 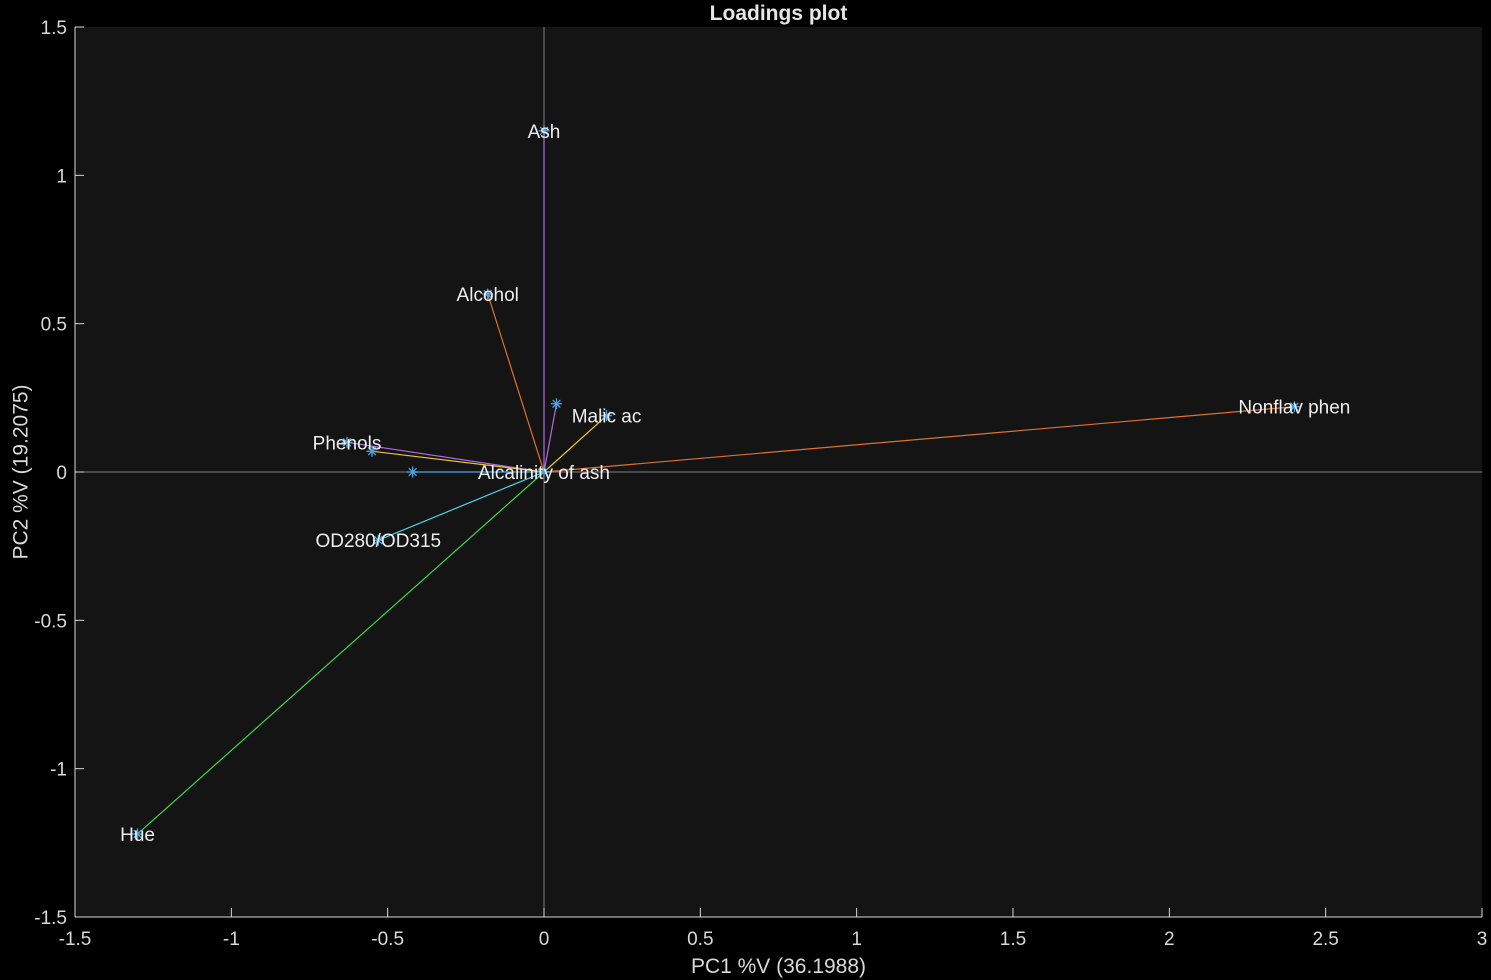 What do you see at coordinates (61, 473) in the screenshot?
I see `y-tick-label: 0` at bounding box center [61, 473].